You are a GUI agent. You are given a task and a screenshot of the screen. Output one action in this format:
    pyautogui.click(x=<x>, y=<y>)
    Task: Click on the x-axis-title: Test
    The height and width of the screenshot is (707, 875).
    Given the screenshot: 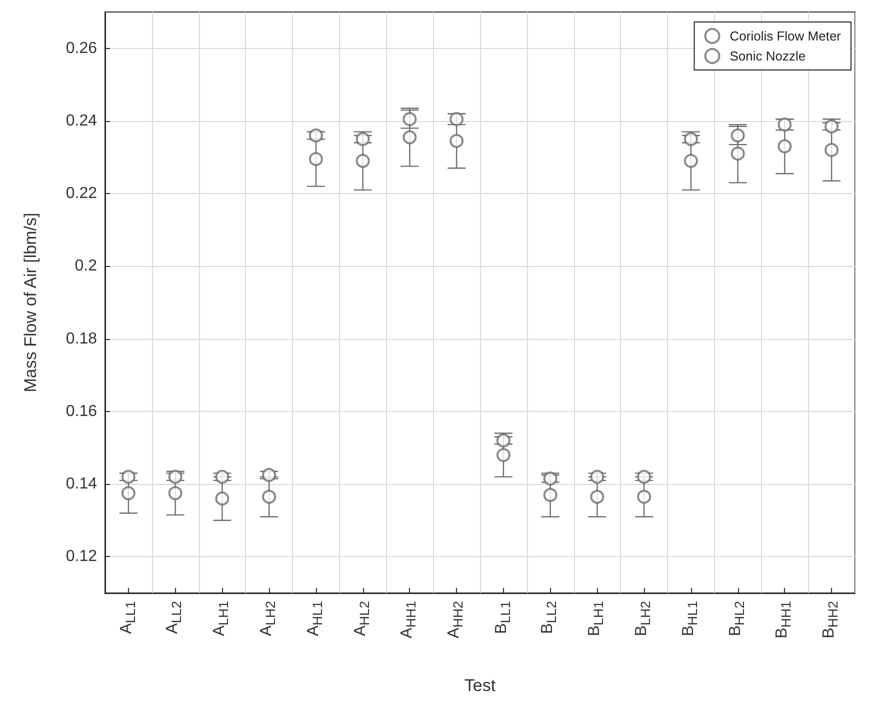 What is the action you would take?
    pyautogui.click(x=480, y=685)
    